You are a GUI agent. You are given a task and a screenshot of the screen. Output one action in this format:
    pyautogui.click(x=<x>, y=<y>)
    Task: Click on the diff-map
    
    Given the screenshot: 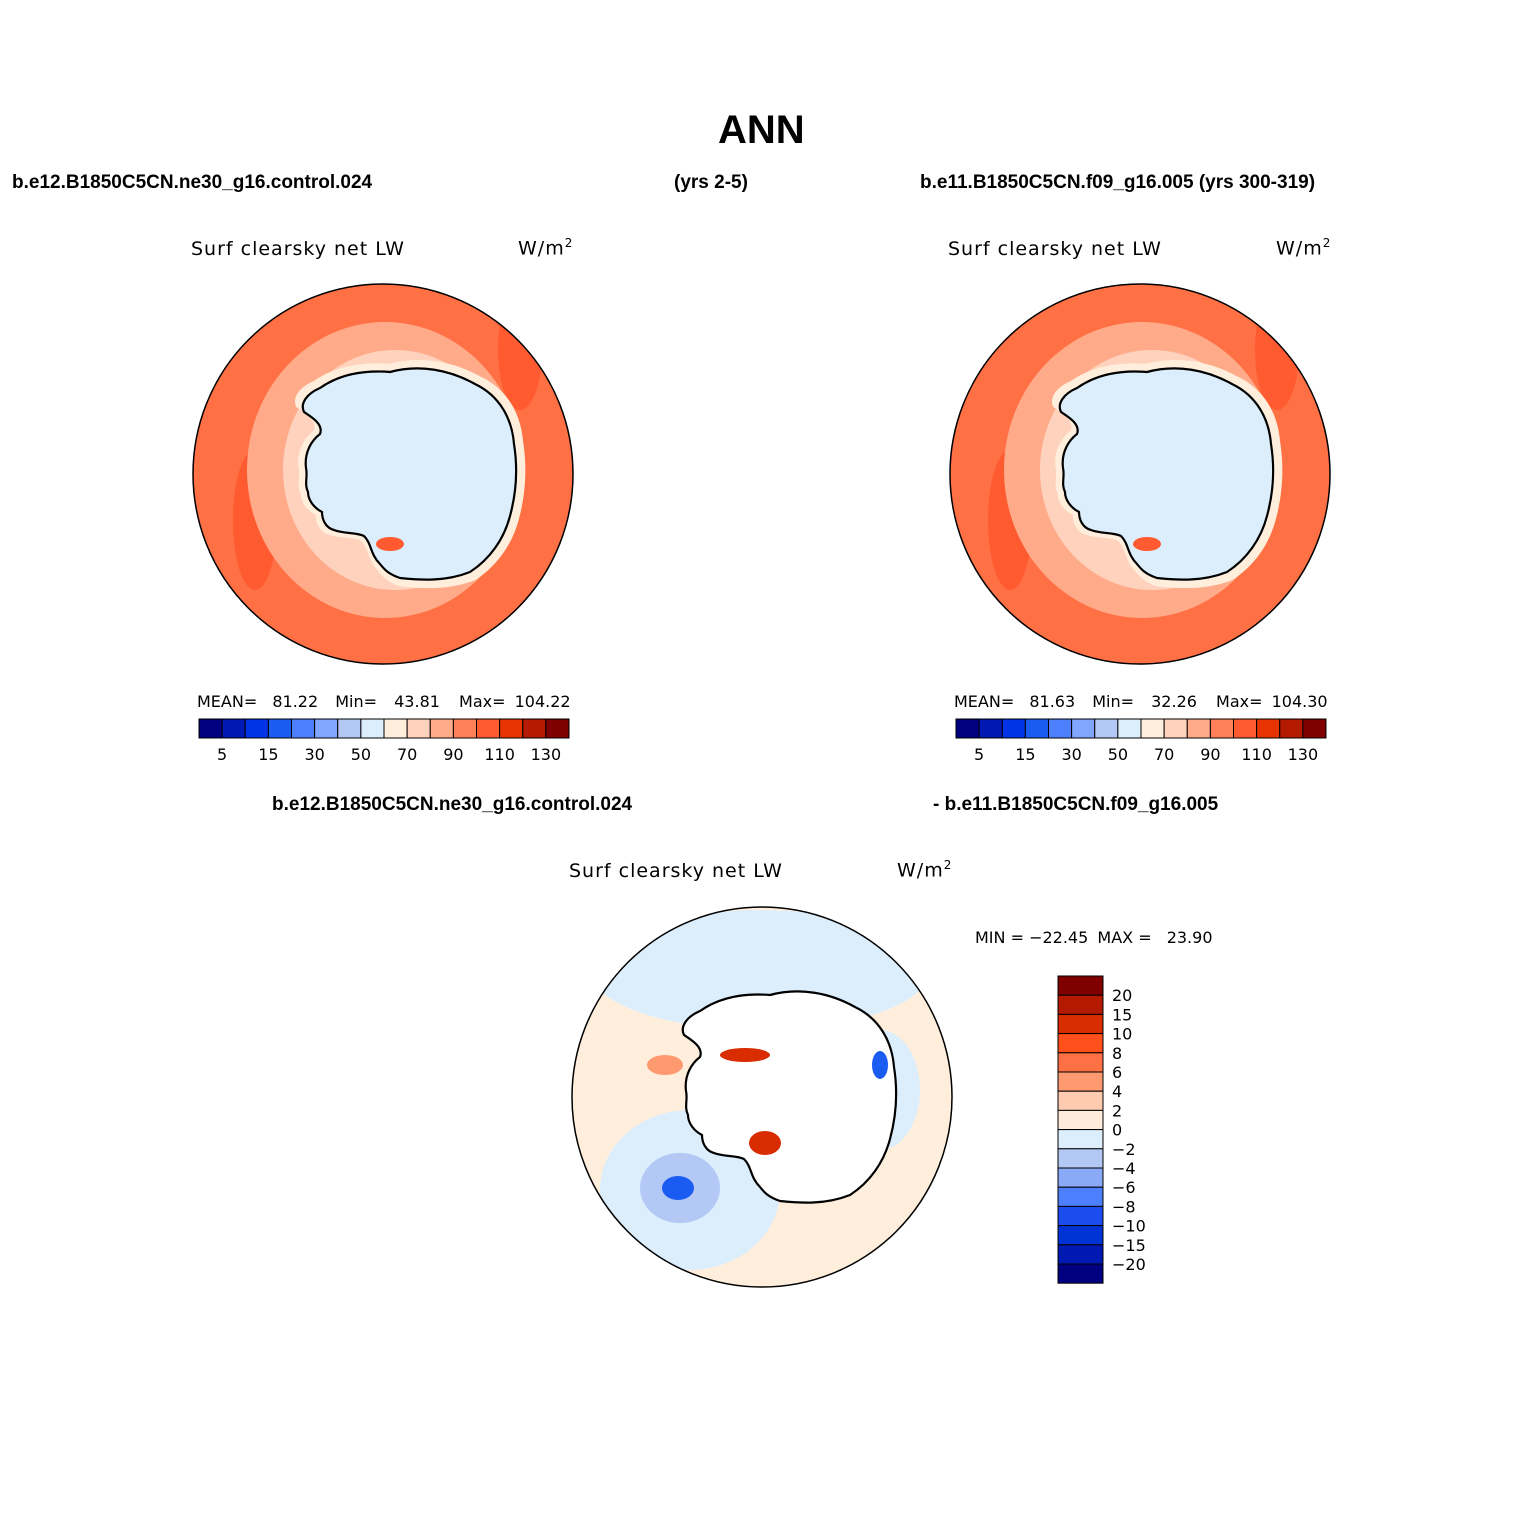 What is the action you would take?
    pyautogui.click(x=762, y=1097)
    